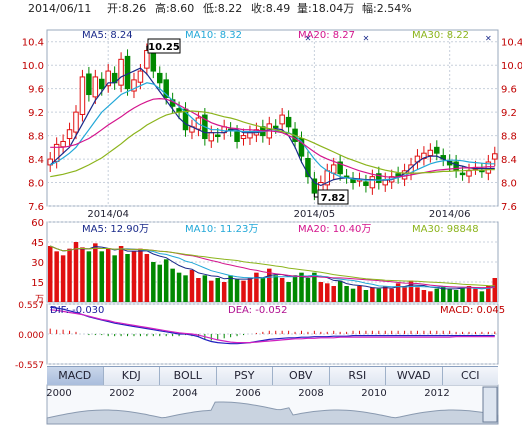  I want to click on timeline-year: 2008, so click(310, 393).